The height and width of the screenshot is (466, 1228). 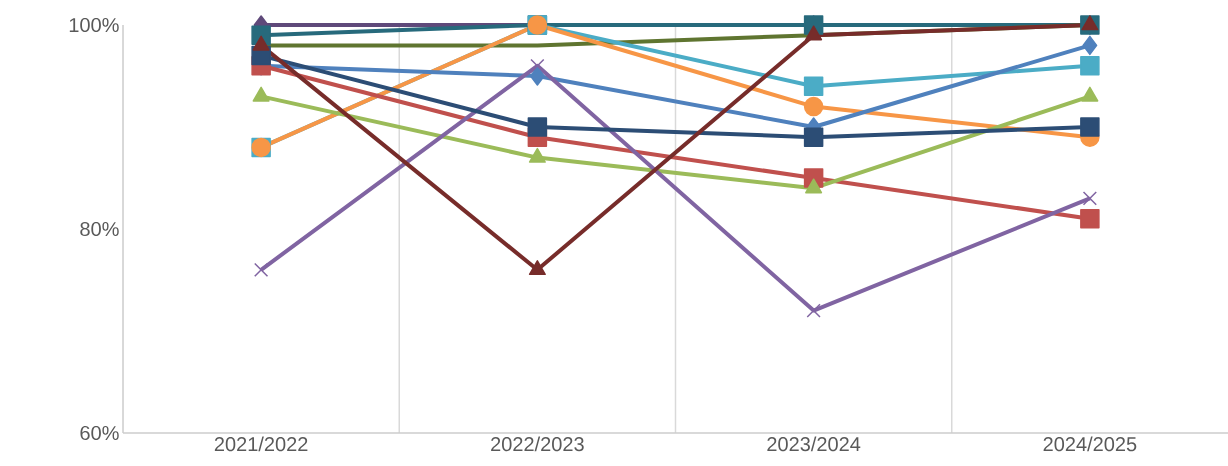 I want to click on x-tick-label: 2024/2025, so click(x=1090, y=444).